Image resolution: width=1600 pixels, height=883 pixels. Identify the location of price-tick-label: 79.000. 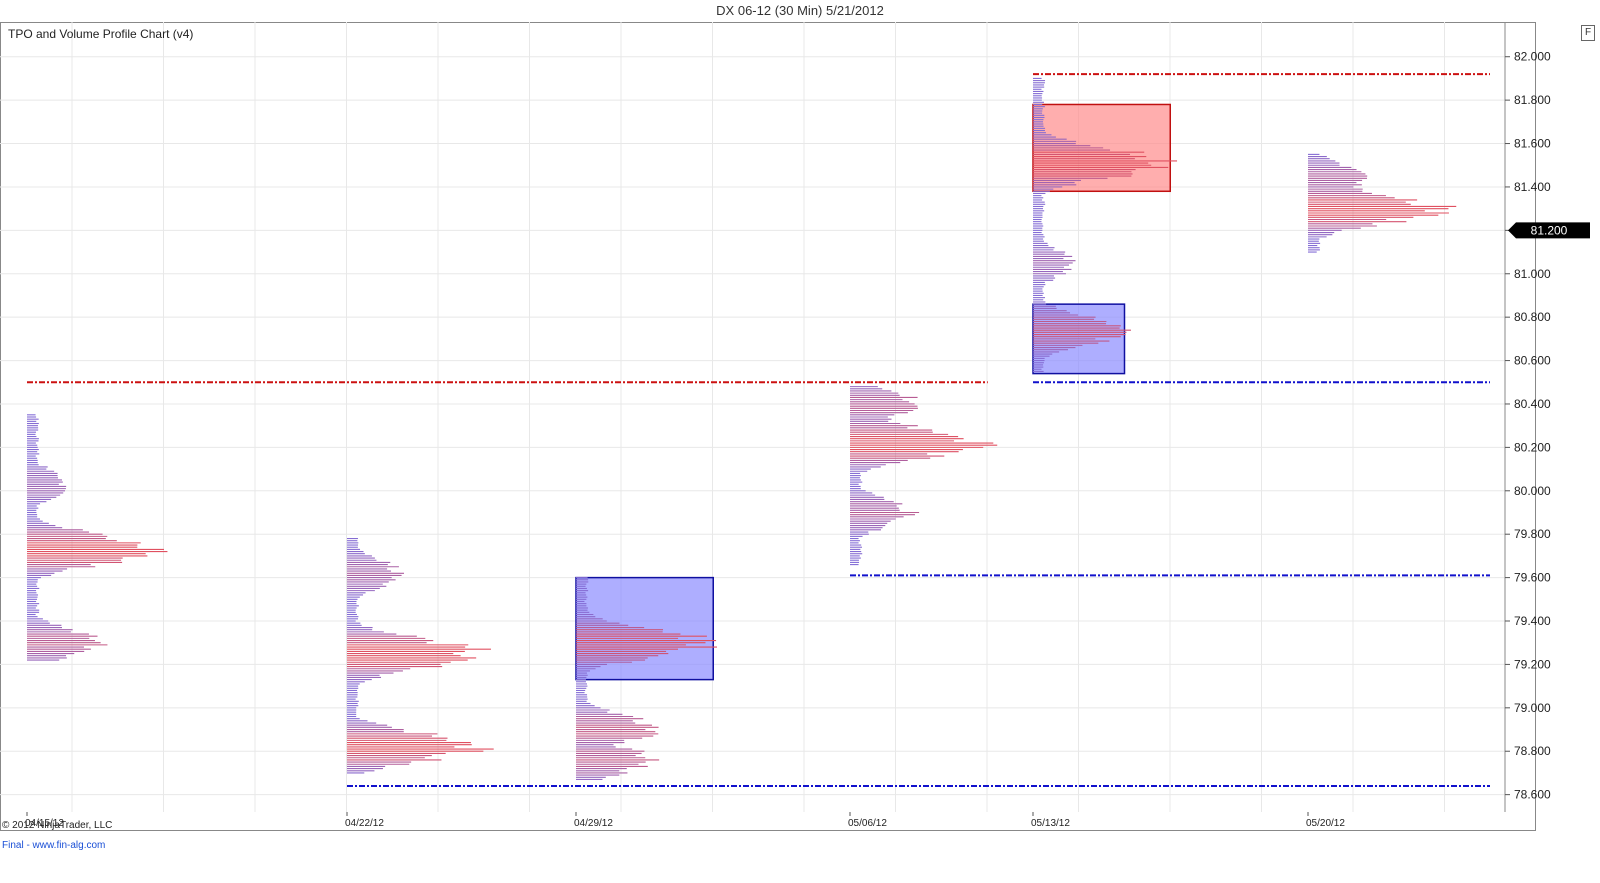
(1532, 708).